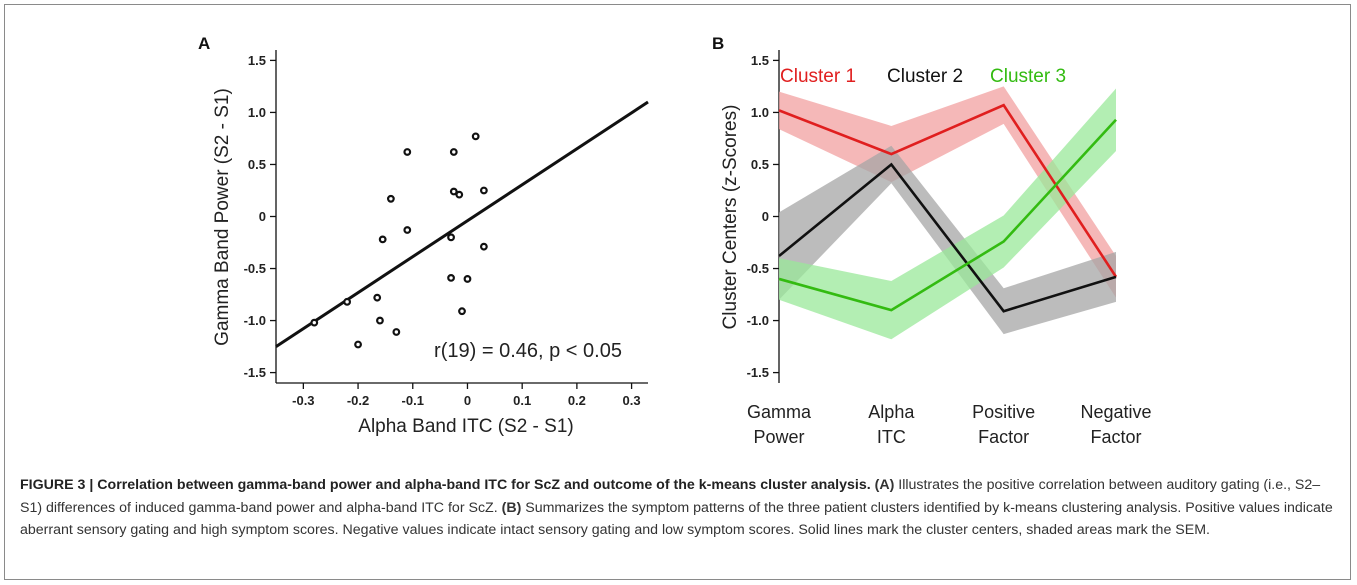 The width and height of the screenshot is (1357, 585). I want to click on category-label: Negative, so click(1115, 412).